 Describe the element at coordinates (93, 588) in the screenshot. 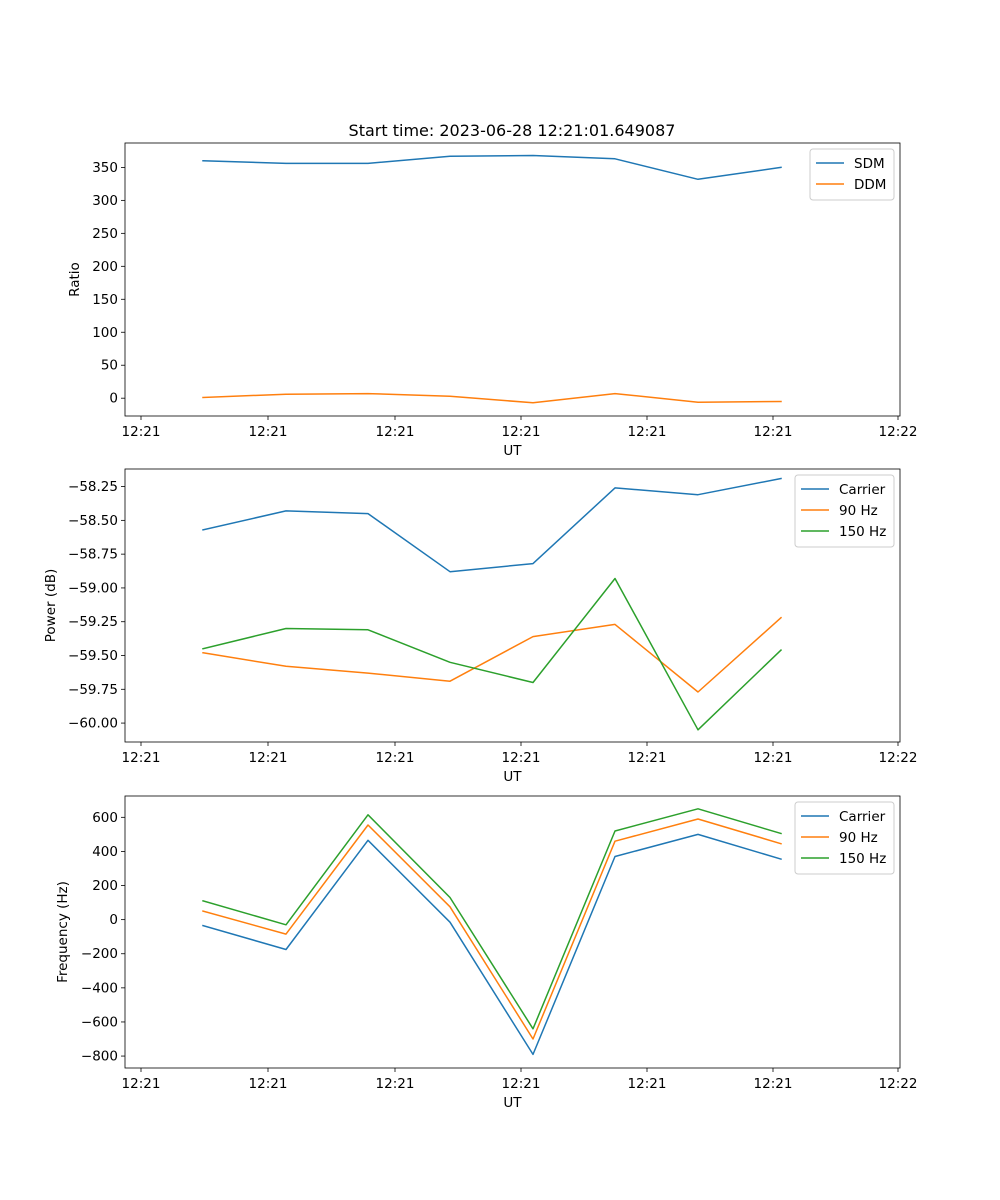

I see `y-tick-label: −59.00` at that location.